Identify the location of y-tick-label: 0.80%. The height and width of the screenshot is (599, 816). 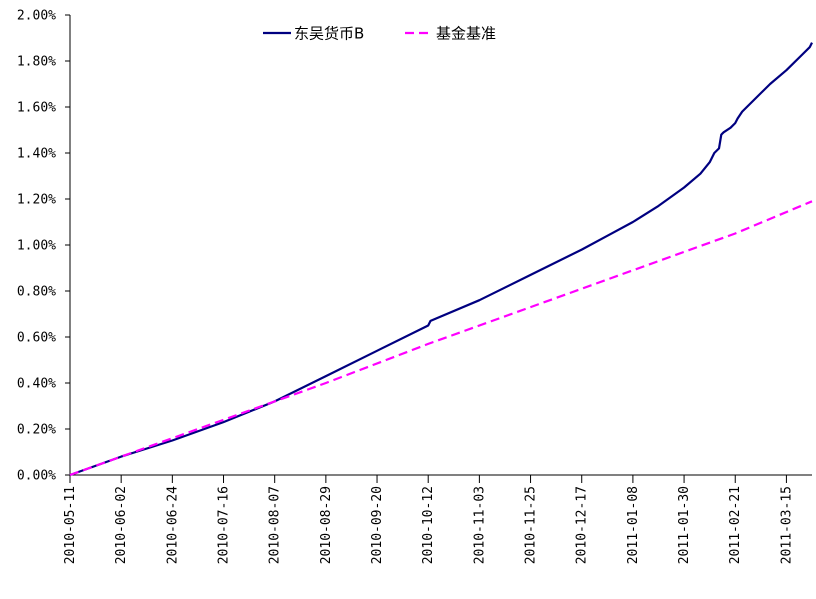
(36, 292).